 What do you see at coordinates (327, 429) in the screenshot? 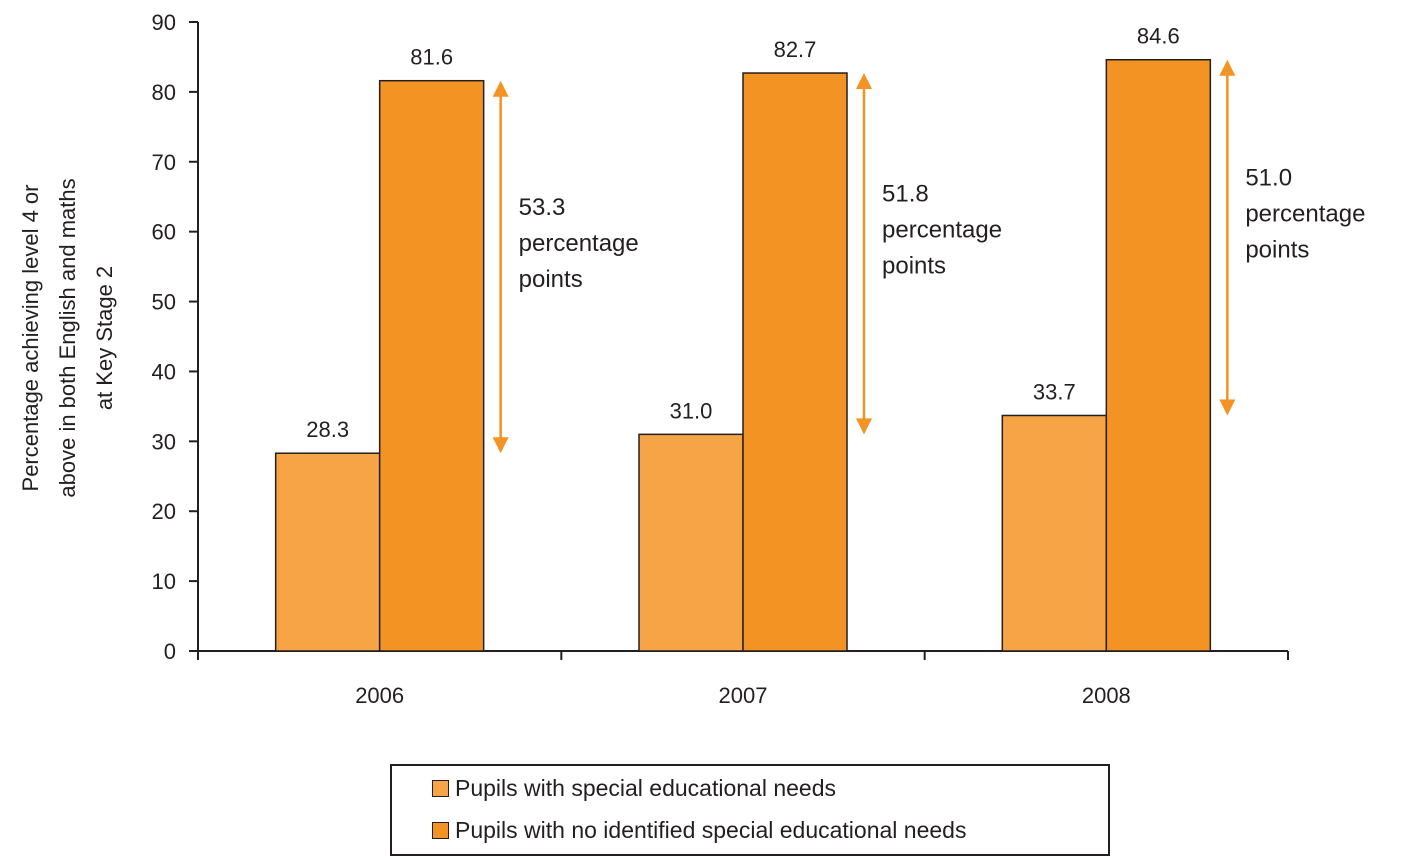
I see `bar-value-label: 28.3` at bounding box center [327, 429].